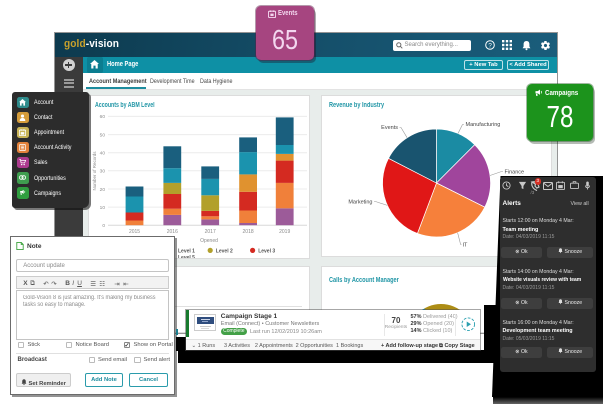  What do you see at coordinates (224, 251) in the screenshot?
I see `svg-text: Level 2` at bounding box center [224, 251].